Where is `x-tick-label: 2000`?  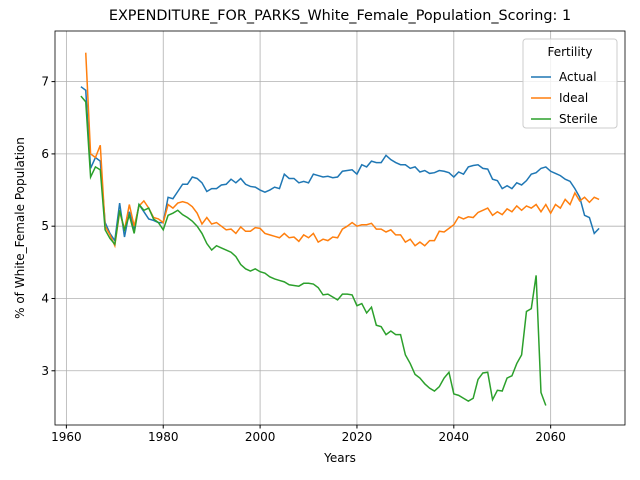 x-tick-label: 2000 is located at coordinates (260, 437).